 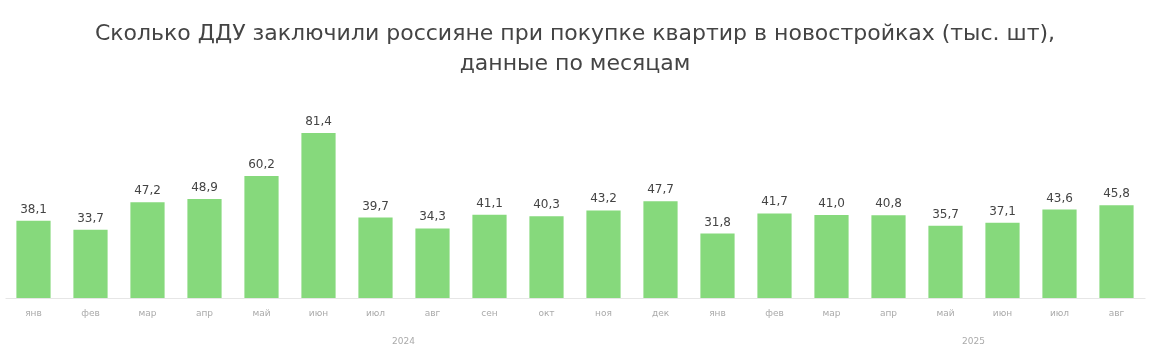 I want to click on text: Сколько ДДУ заключили россияне при покупке квартир в новостройках (тыс. шт),, so click(x=575, y=32).